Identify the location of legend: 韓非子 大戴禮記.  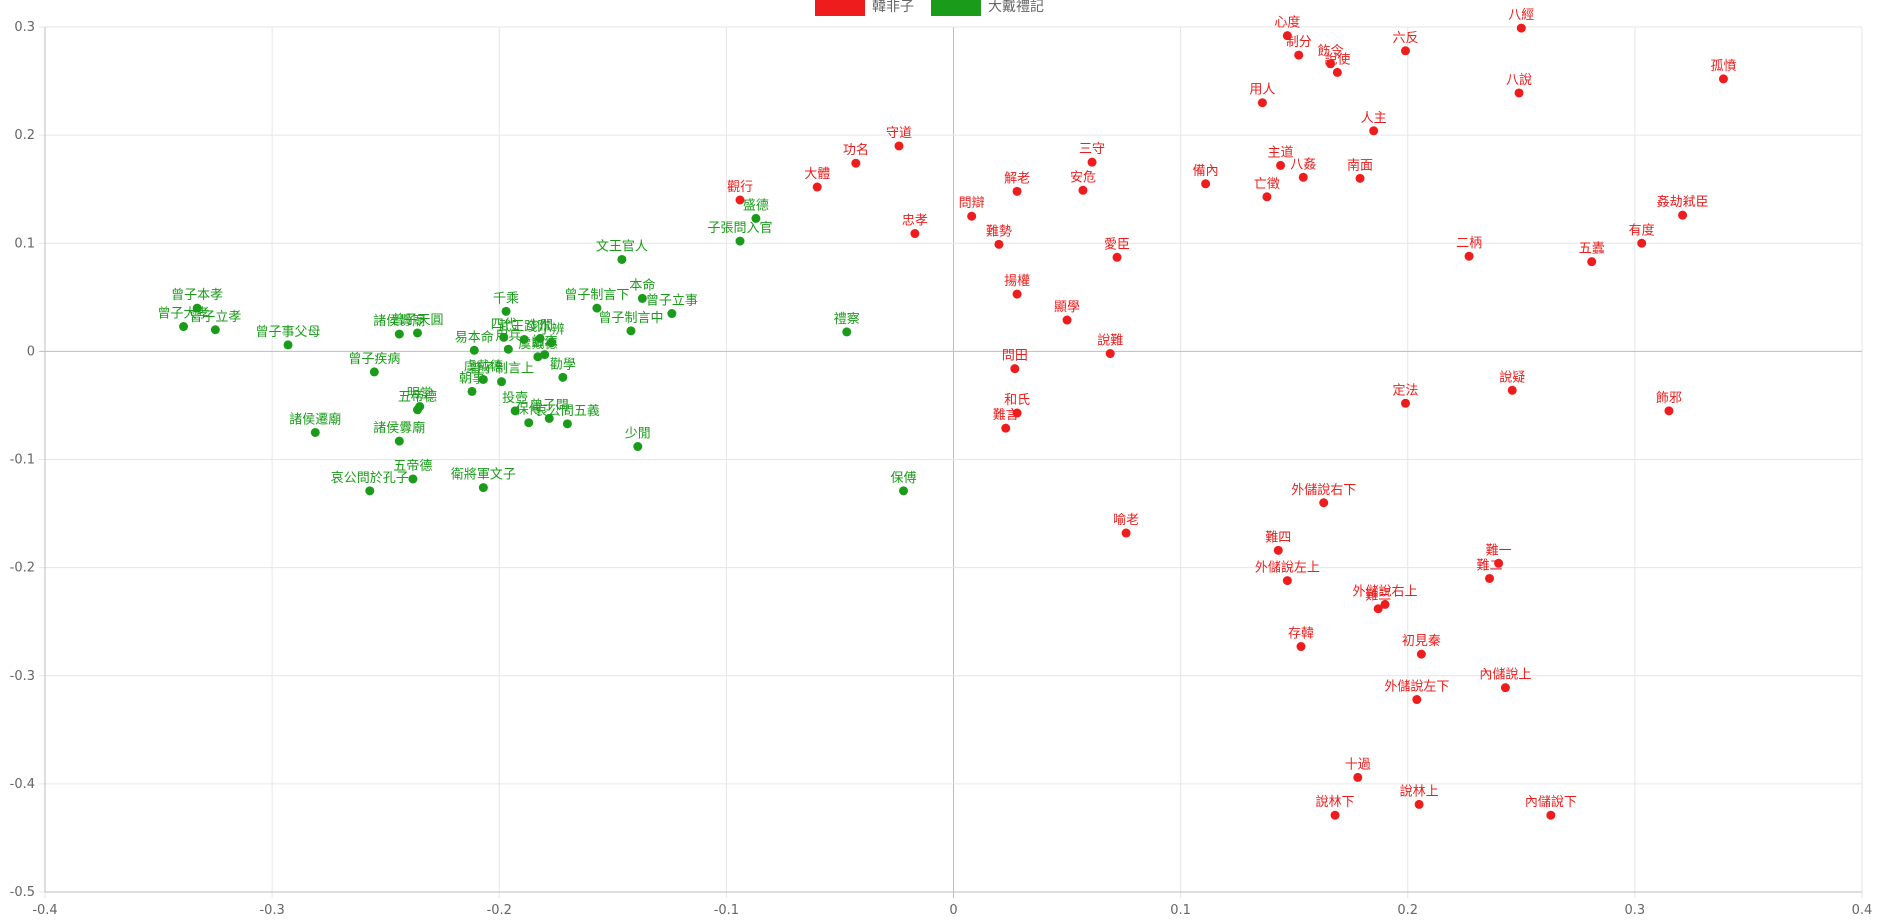
(929, 8).